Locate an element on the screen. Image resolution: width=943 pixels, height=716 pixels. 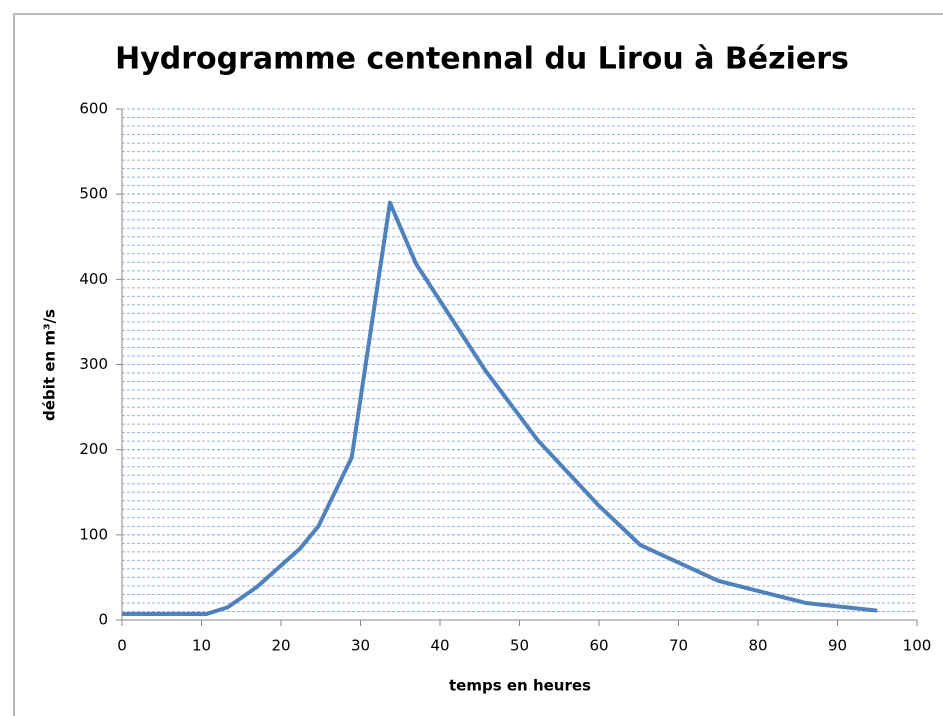
x-tick-label: 40 is located at coordinates (439, 646).